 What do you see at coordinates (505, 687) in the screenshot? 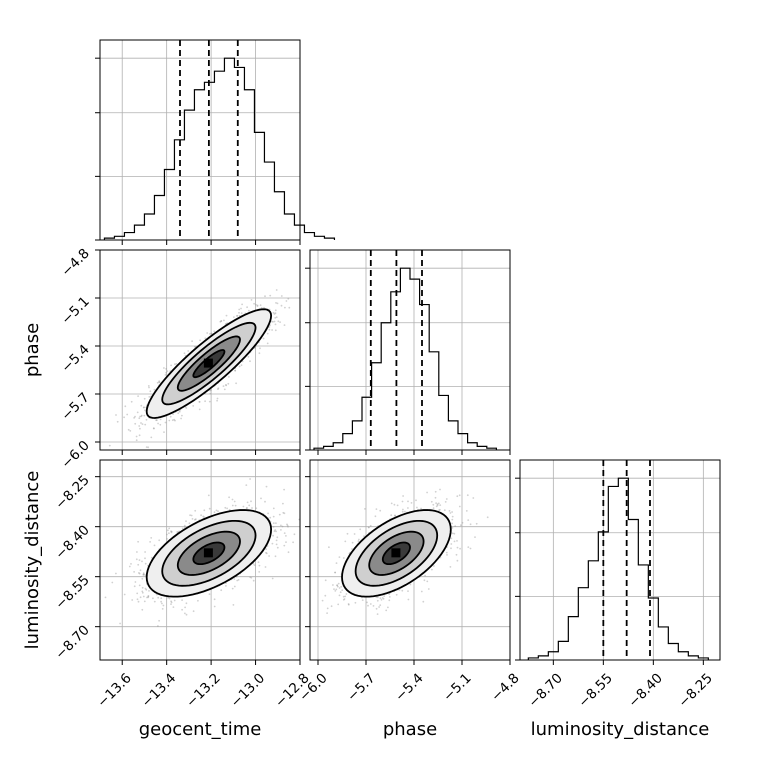
I see `xtick-label-phase-4: −4.8` at bounding box center [505, 687].